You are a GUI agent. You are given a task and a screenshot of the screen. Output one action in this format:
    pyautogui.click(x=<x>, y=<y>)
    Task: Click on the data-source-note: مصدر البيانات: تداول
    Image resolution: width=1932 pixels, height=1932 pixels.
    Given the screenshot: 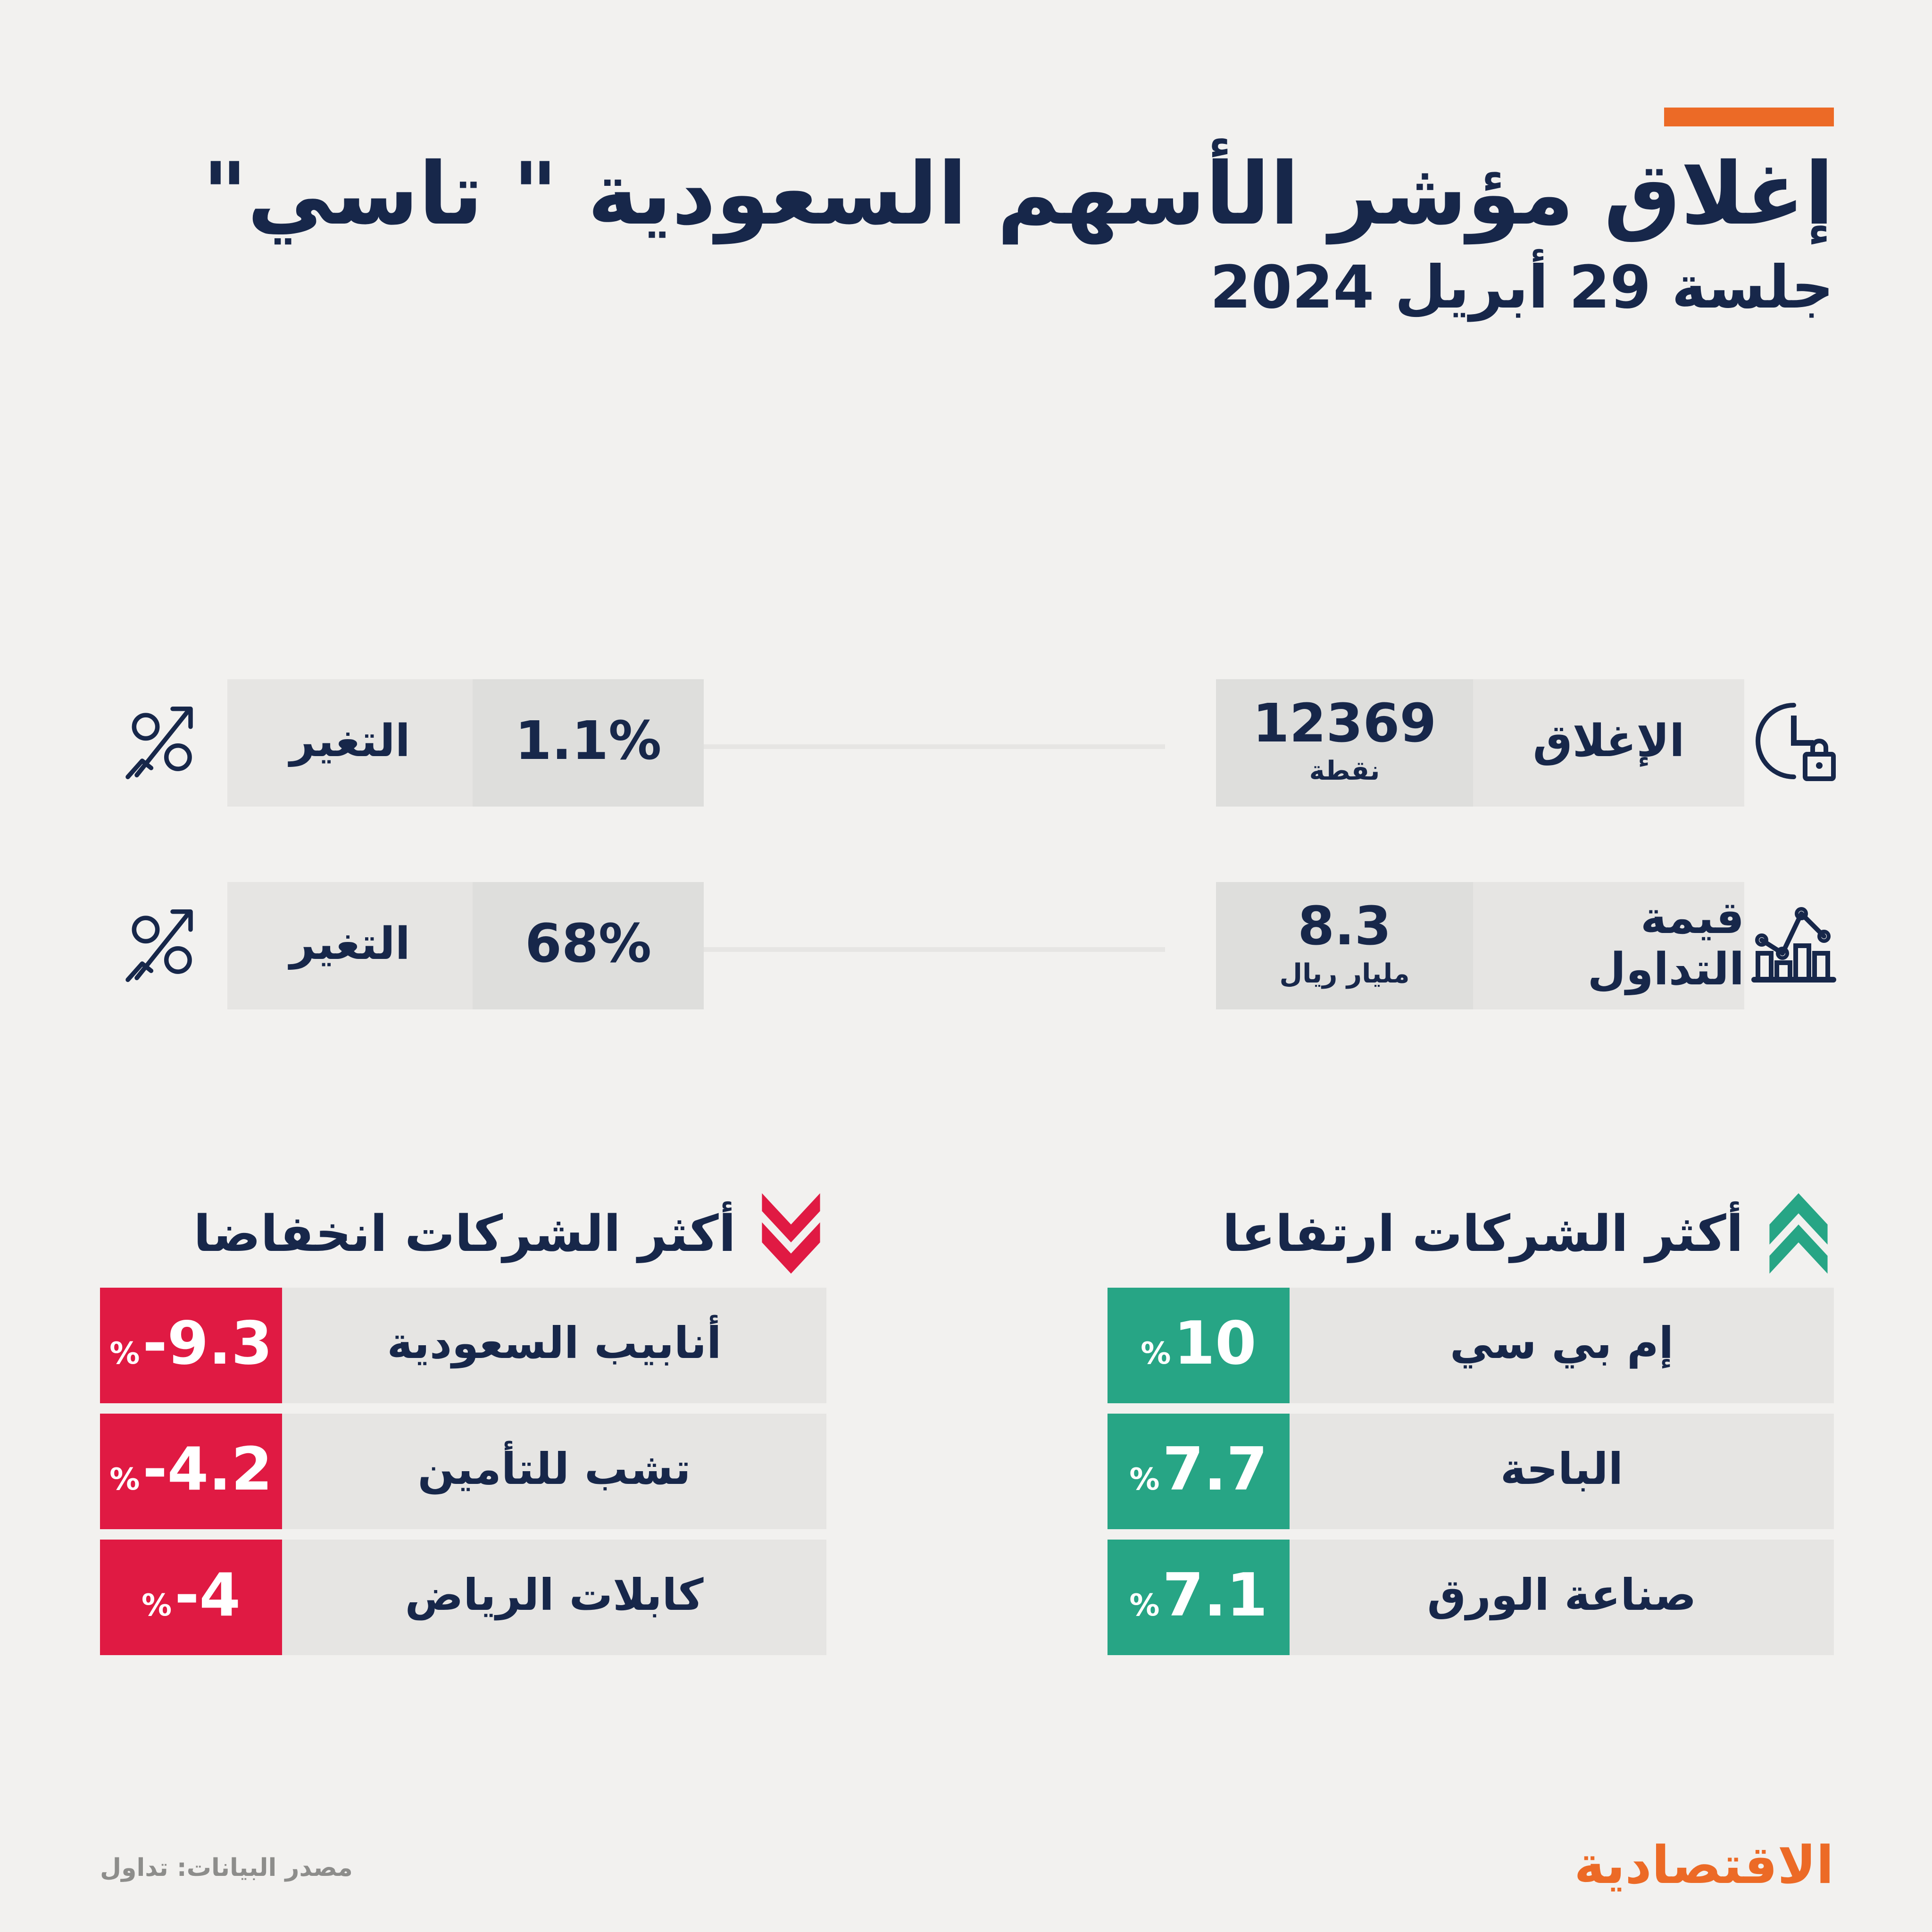 What is the action you would take?
    pyautogui.click(x=227, y=1868)
    